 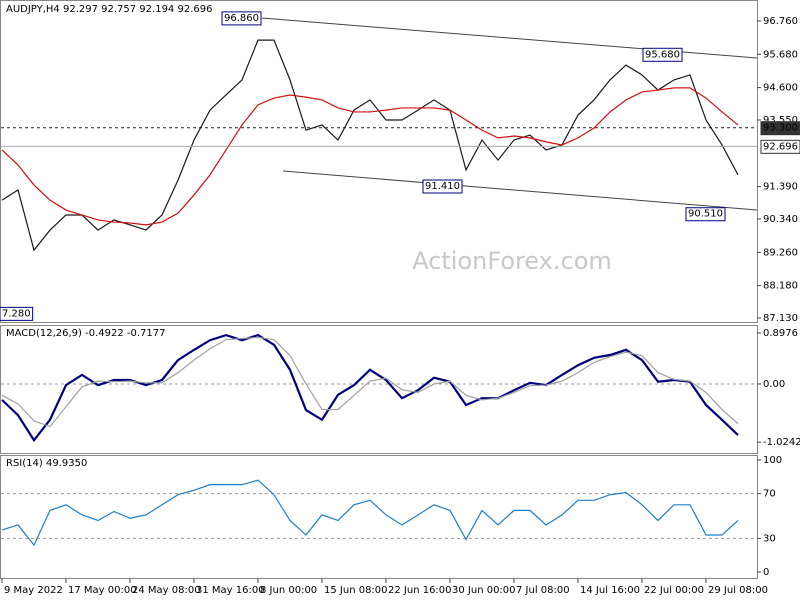 I want to click on y-tick-label: 96.760, so click(x=780, y=21).